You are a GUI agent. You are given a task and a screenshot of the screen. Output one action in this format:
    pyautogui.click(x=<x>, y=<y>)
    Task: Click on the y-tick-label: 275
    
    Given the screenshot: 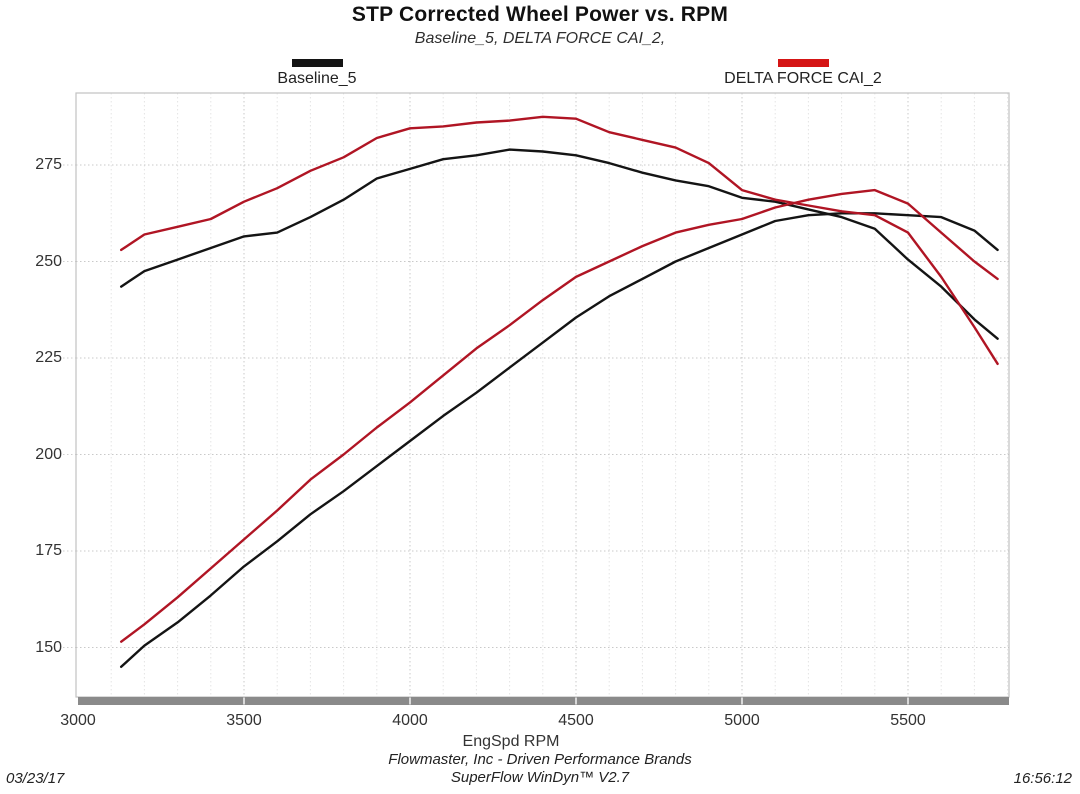 What is the action you would take?
    pyautogui.click(x=48, y=164)
    